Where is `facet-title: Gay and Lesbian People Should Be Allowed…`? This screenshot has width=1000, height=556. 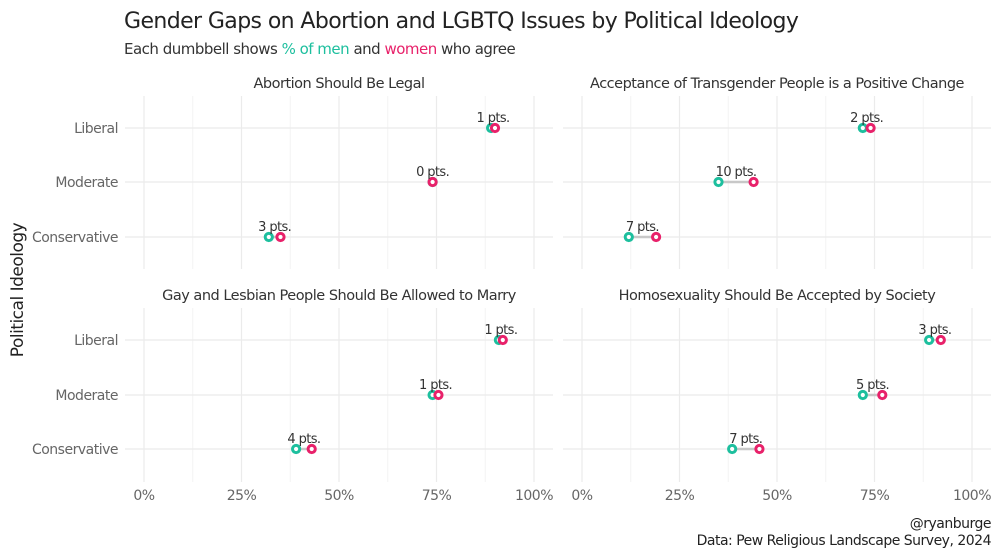
facet-title: Gay and Lesbian People Should Be Allowed… is located at coordinates (339, 296).